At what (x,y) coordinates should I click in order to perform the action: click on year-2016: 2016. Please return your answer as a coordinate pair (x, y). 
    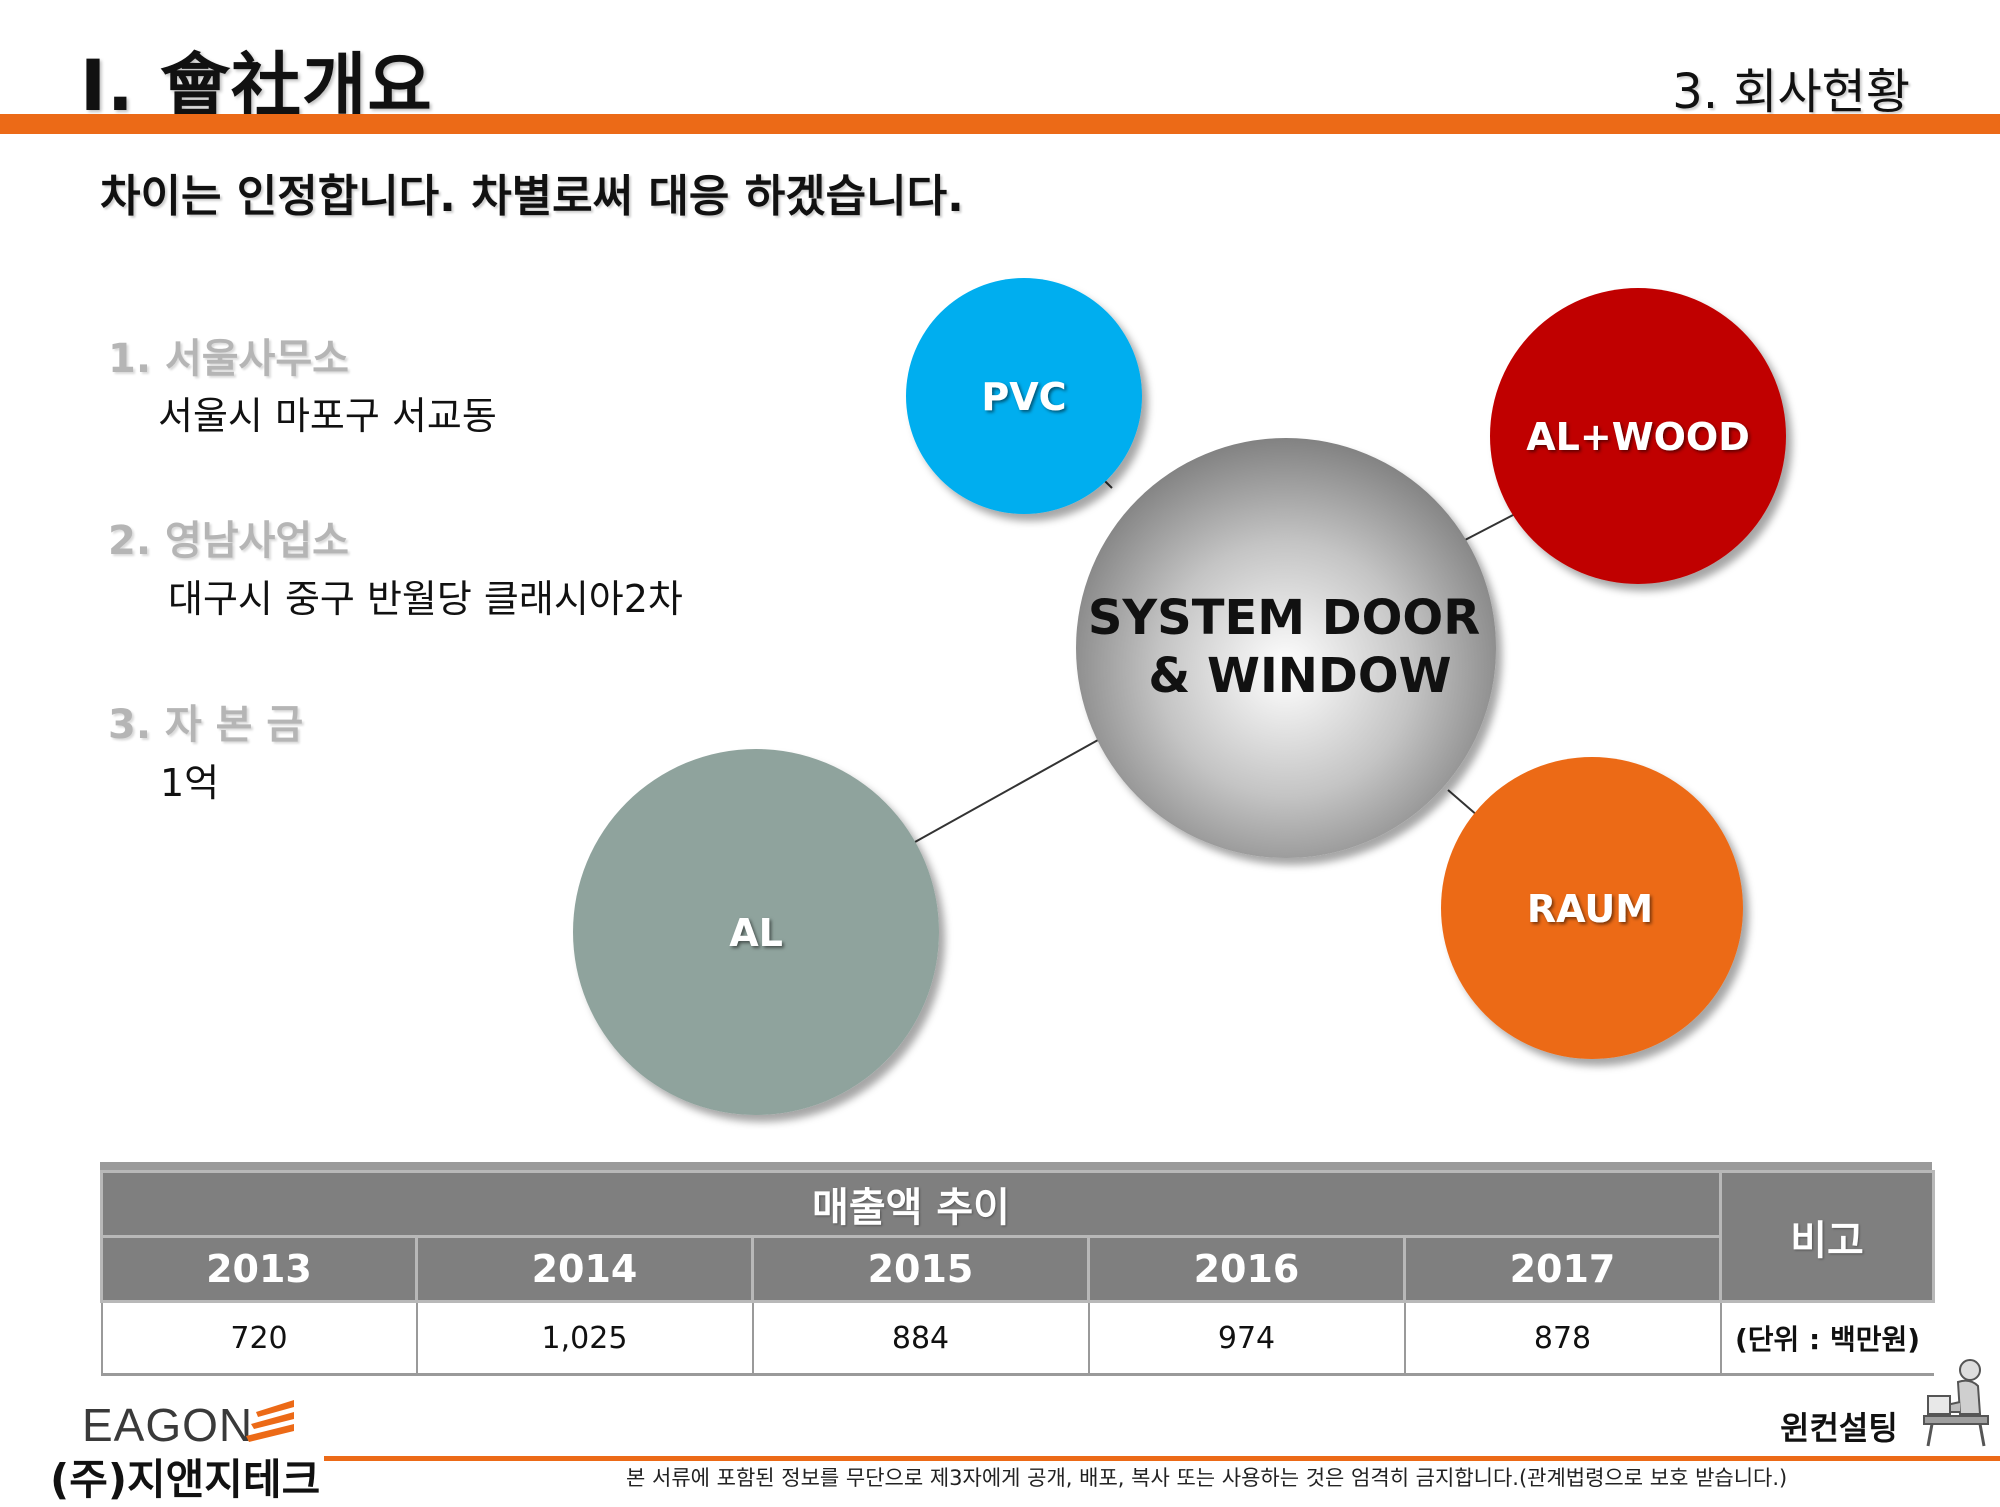
    Looking at the image, I should click on (1246, 1269).